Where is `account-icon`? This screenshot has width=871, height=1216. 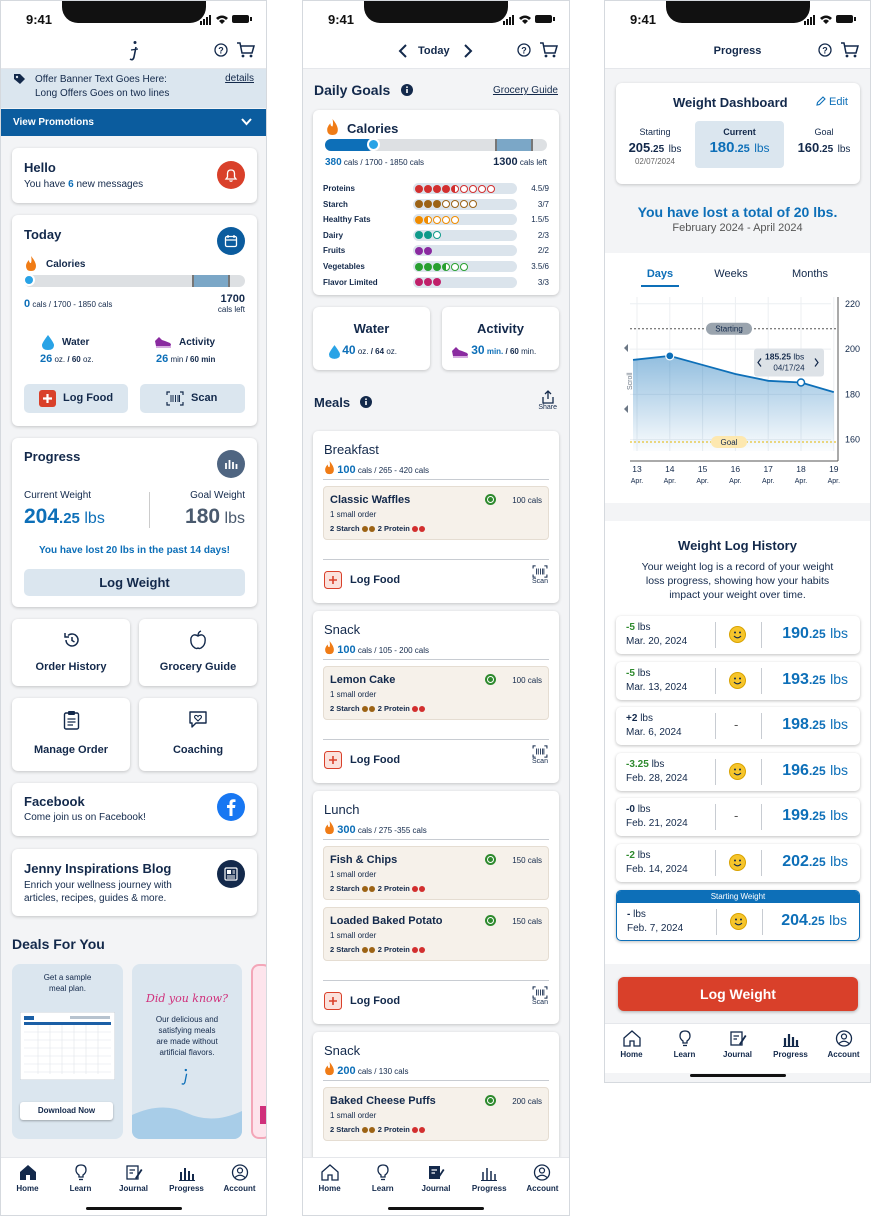
account-icon is located at coordinates (542, 1172).